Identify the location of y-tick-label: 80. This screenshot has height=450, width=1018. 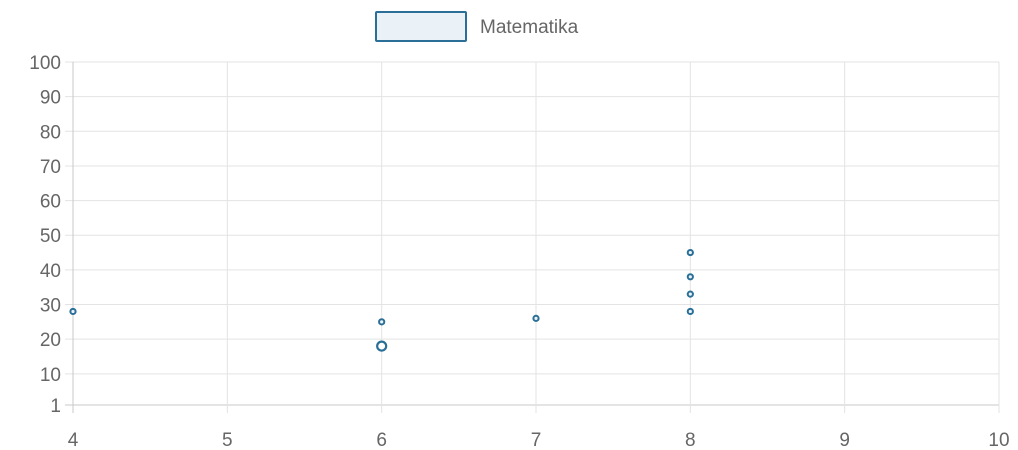
(50, 132).